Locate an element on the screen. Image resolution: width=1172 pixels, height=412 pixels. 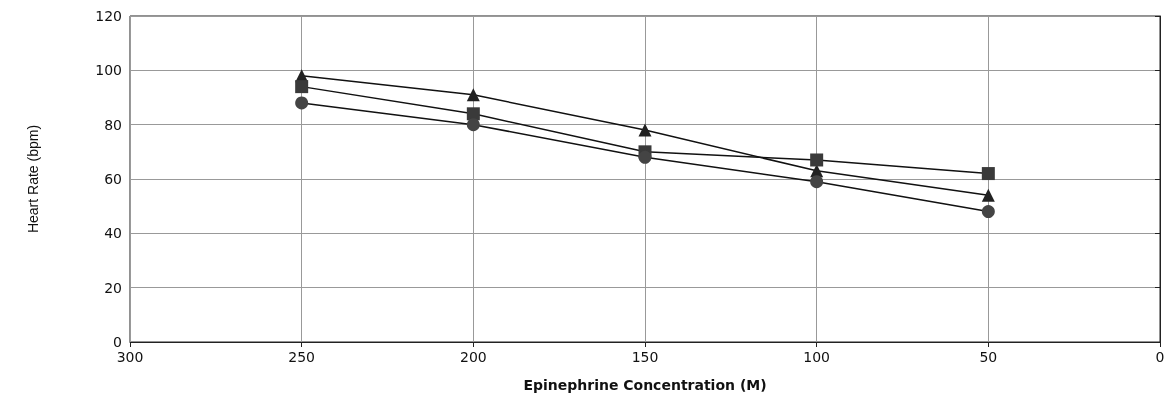
y-tick-label: 60 is located at coordinates (113, 179).